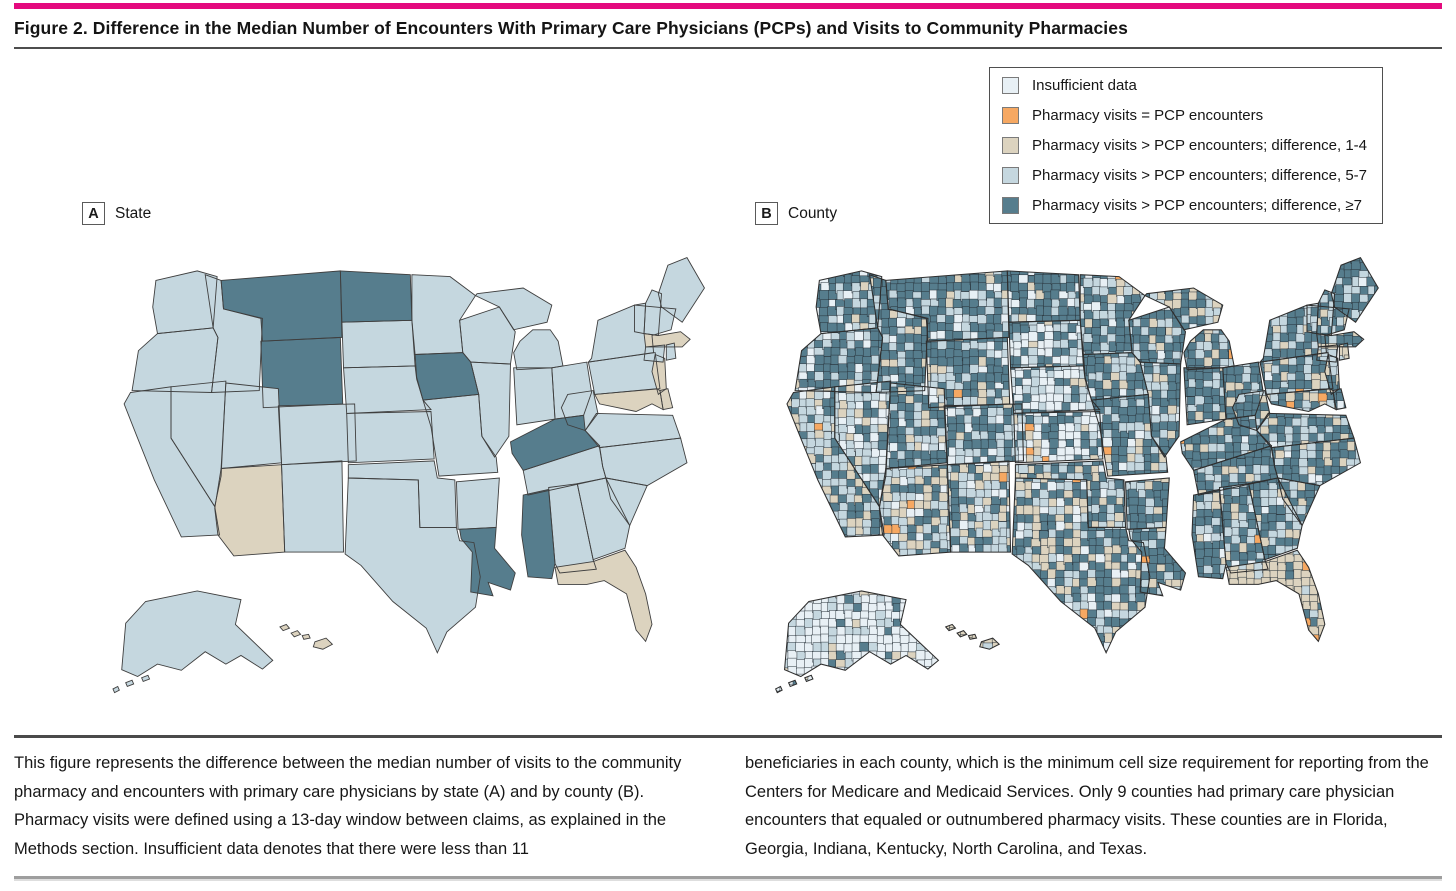 The image size is (1456, 891). I want to click on panel-b-label: B County, so click(796, 213).